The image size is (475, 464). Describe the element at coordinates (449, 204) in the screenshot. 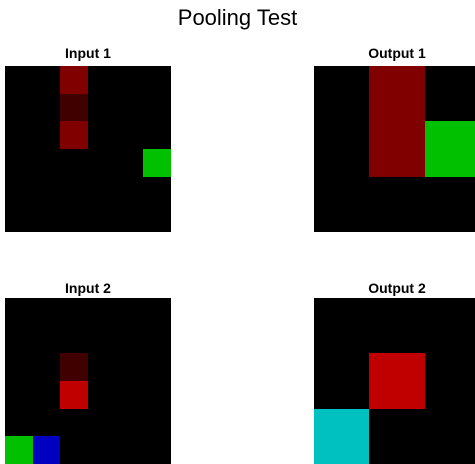

I see `output1-cell-r2-c2` at that location.